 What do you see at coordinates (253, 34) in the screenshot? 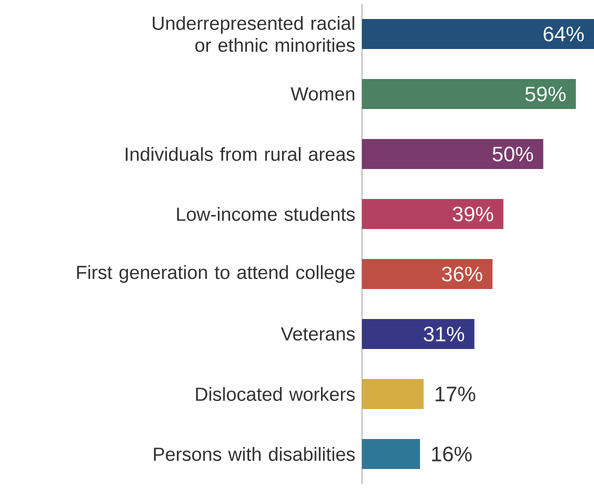
I see `y-tick-label: Underrepresented racial or ethnic minorities` at bounding box center [253, 34].